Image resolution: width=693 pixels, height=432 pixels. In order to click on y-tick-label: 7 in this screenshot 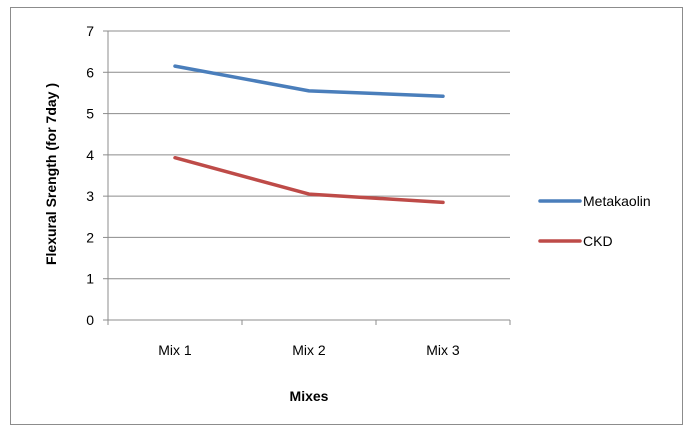, I will do `click(90, 31)`.